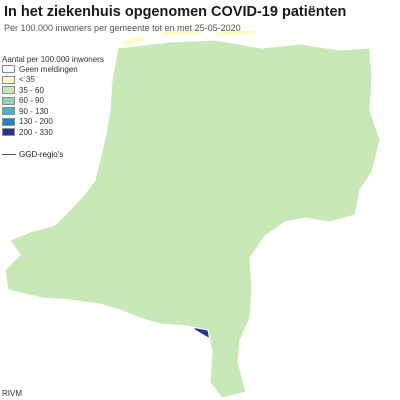 The image size is (400, 400). What do you see at coordinates (270, 40) in the screenshot?
I see `wadden-sea` at bounding box center [270, 40].